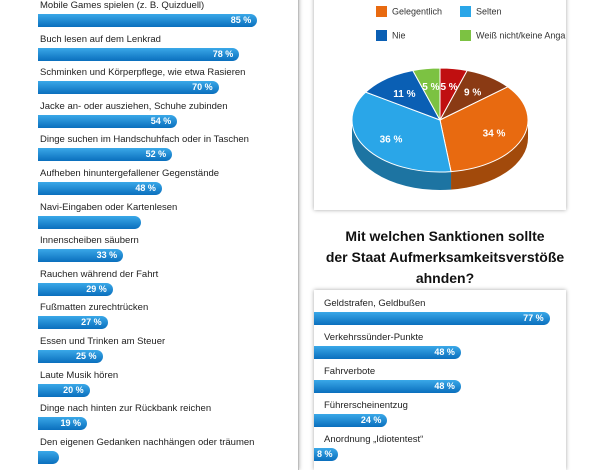  What do you see at coordinates (167, 218) in the screenshot?
I see `activity-row: Navi-Eingaben oder Kartenlesen` at bounding box center [167, 218].